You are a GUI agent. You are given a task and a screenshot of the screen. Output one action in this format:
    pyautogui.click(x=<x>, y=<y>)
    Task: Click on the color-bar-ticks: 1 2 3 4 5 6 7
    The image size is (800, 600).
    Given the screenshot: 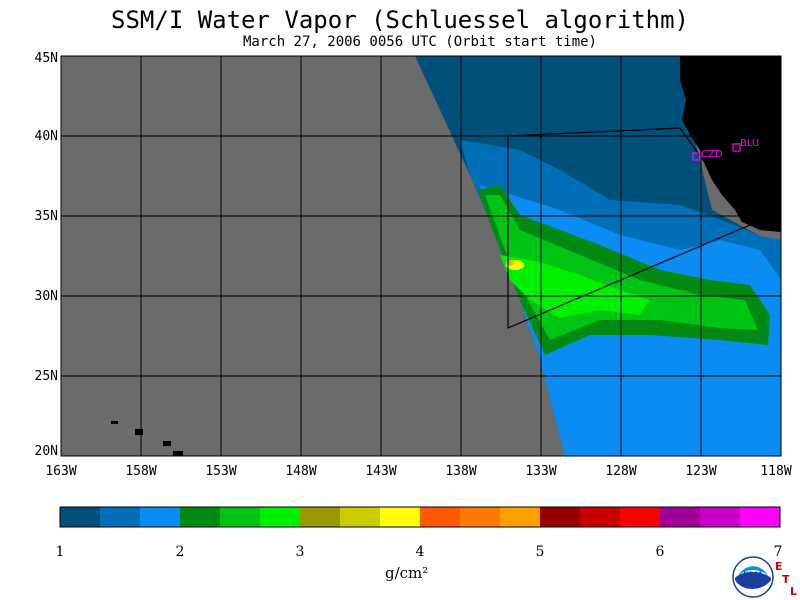 What is the action you would take?
    pyautogui.click(x=419, y=552)
    